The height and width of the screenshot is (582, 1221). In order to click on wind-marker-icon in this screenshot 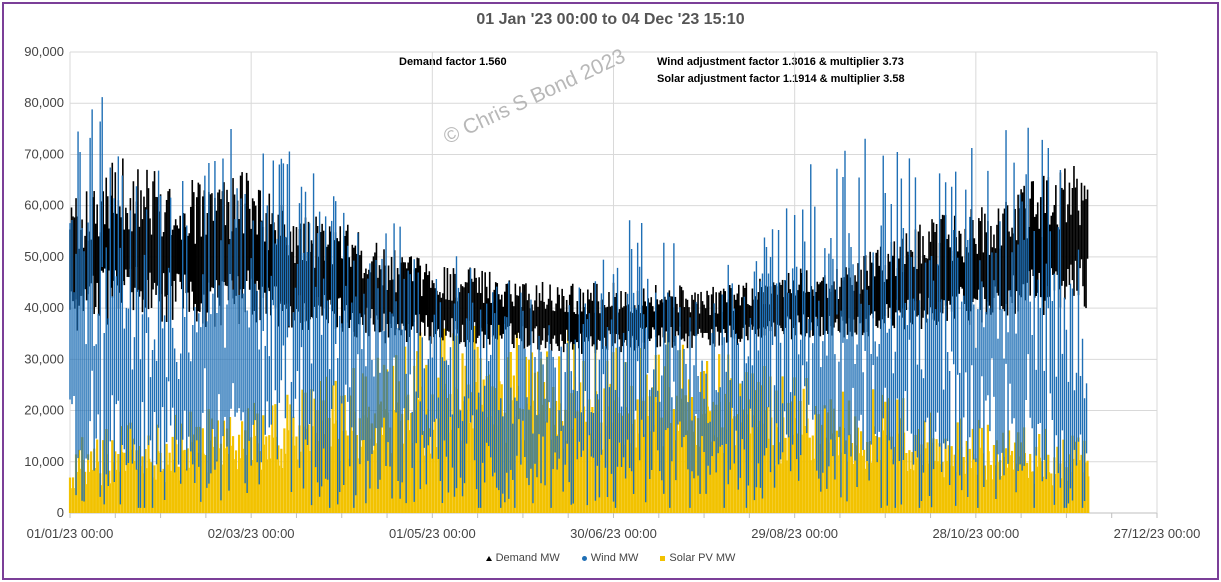, I will do `click(584, 558)`.